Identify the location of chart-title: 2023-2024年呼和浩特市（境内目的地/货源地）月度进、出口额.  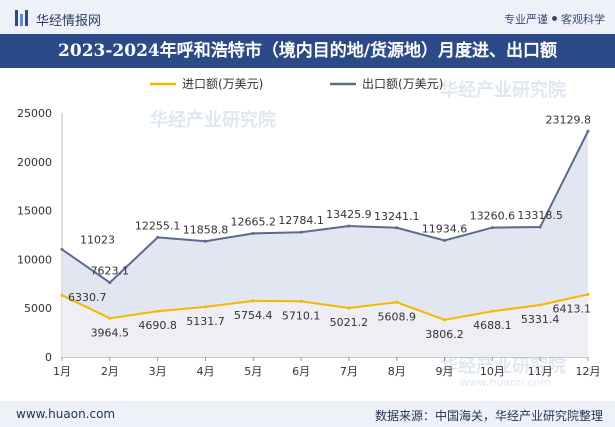
(307, 51).